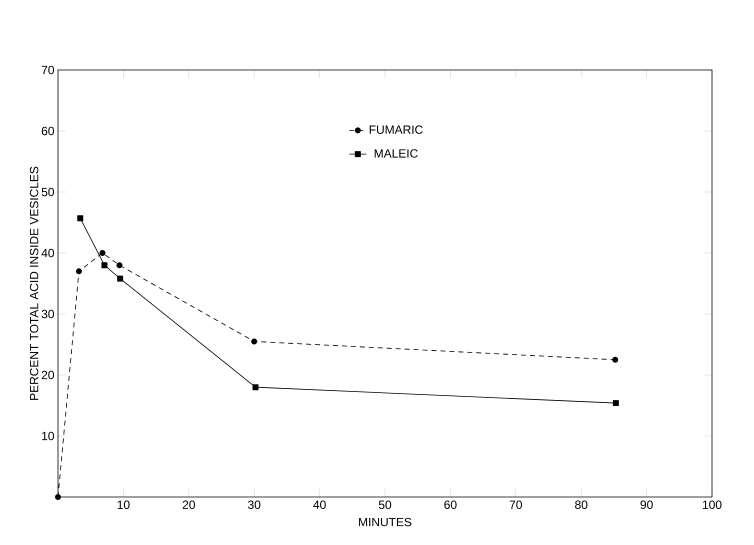 The height and width of the screenshot is (545, 754). I want to click on y-tick-label: 20, so click(48, 375).